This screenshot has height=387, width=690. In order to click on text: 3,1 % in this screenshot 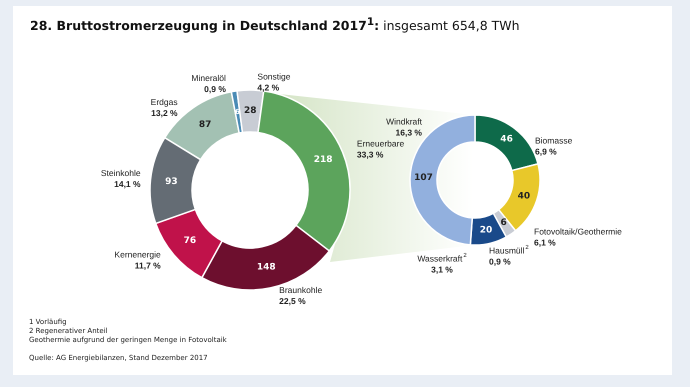, I will do `click(442, 269)`.